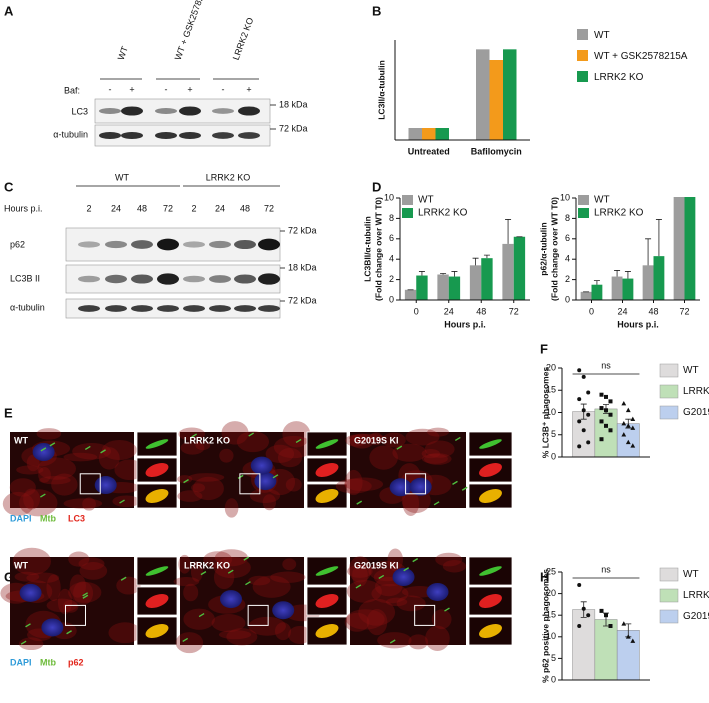  What do you see at coordinates (123, 52) in the screenshot?
I see `condition-label: WT` at bounding box center [123, 52].